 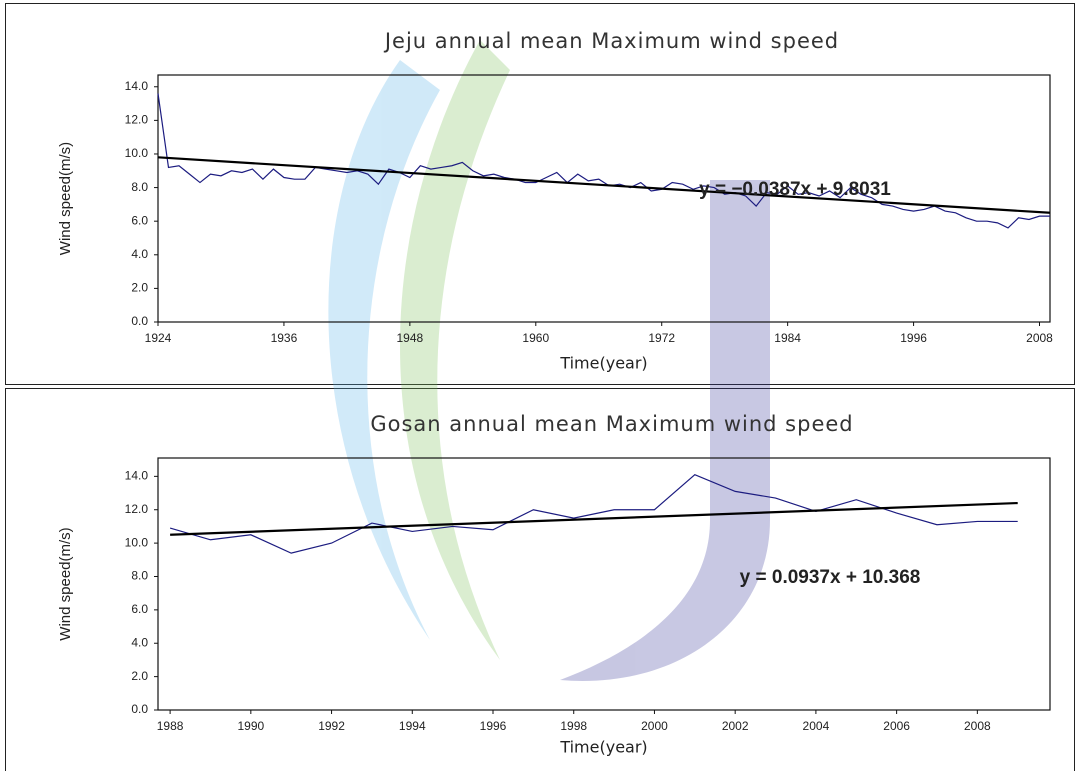 What do you see at coordinates (412, 726) in the screenshot?
I see `x-tick-label: 1994` at bounding box center [412, 726].